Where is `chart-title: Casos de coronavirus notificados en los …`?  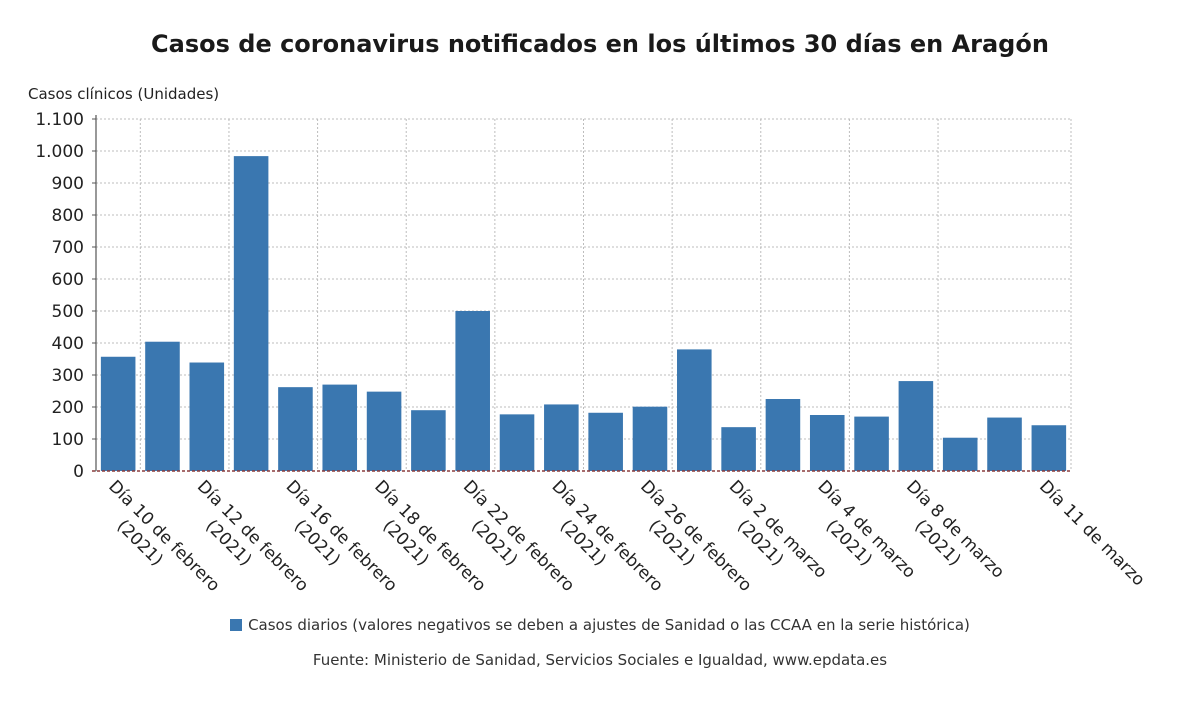 chart-title: Casos de coronavirus notificados en los … is located at coordinates (600, 44).